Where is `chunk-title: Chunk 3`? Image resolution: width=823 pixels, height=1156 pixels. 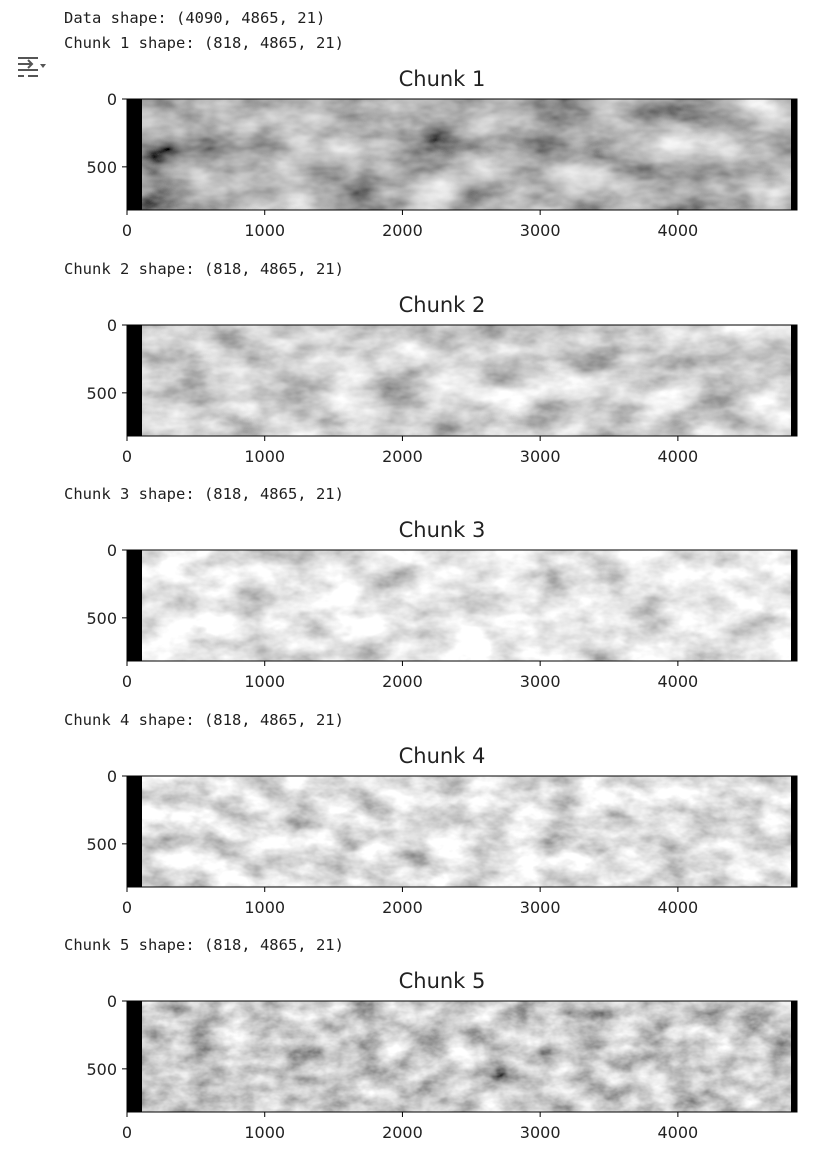 chunk-title: Chunk 3 is located at coordinates (442, 530).